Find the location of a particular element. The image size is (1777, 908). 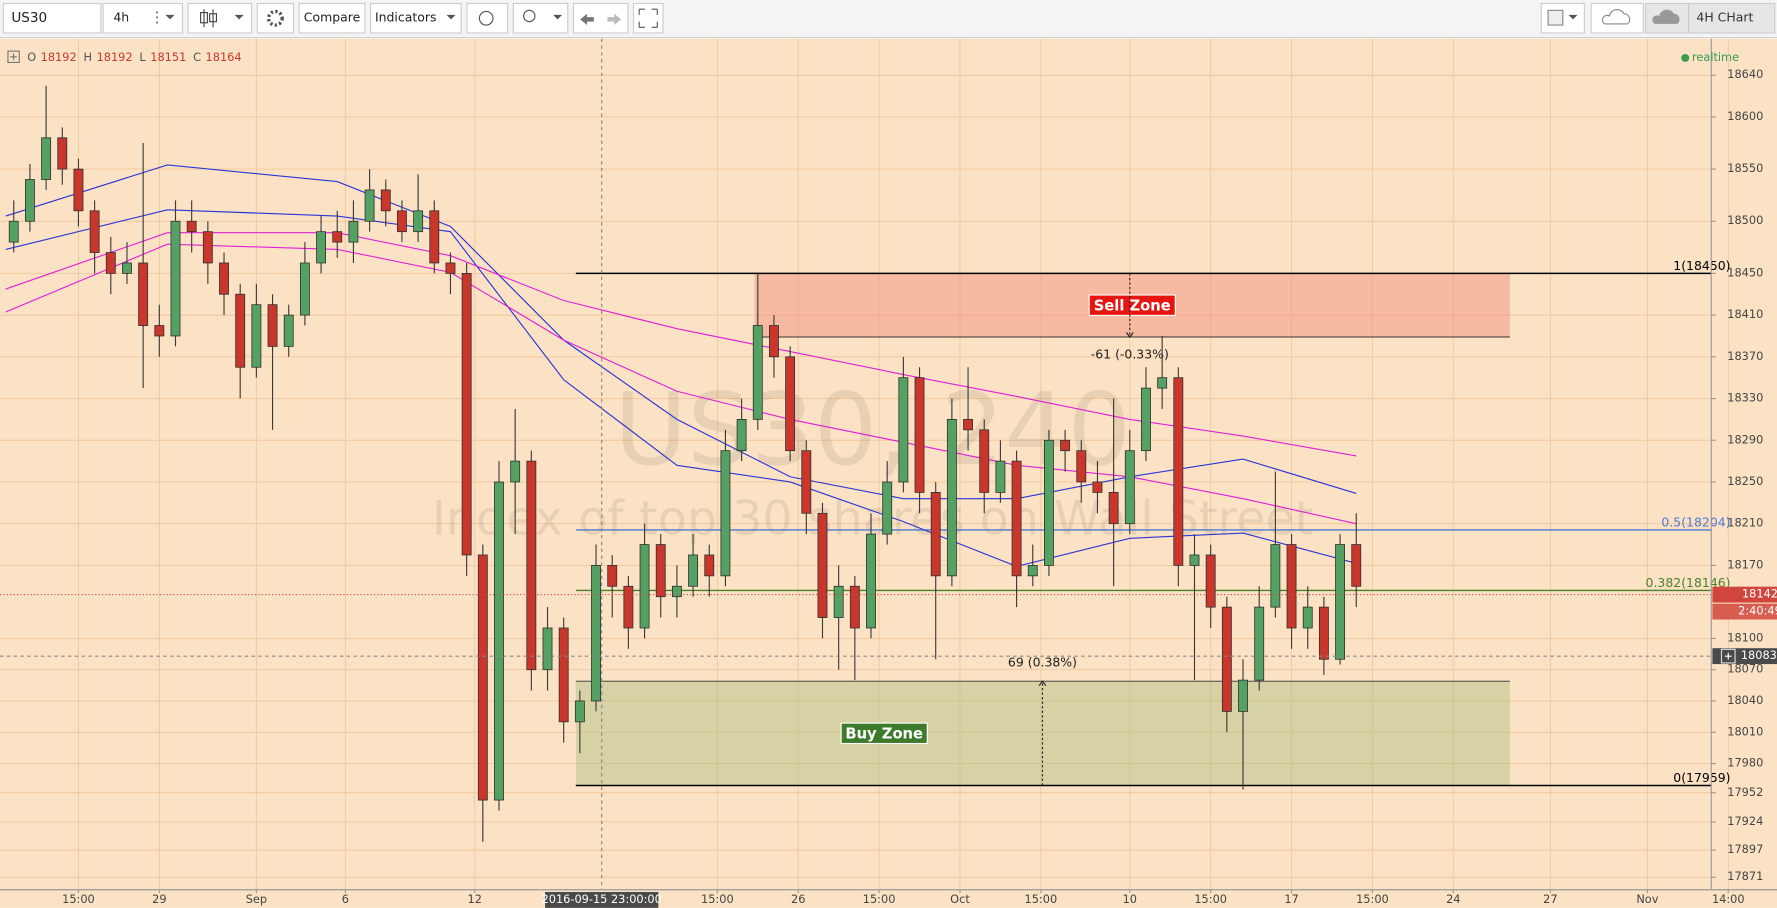

y-tick-label: 17897 is located at coordinates (1745, 849).